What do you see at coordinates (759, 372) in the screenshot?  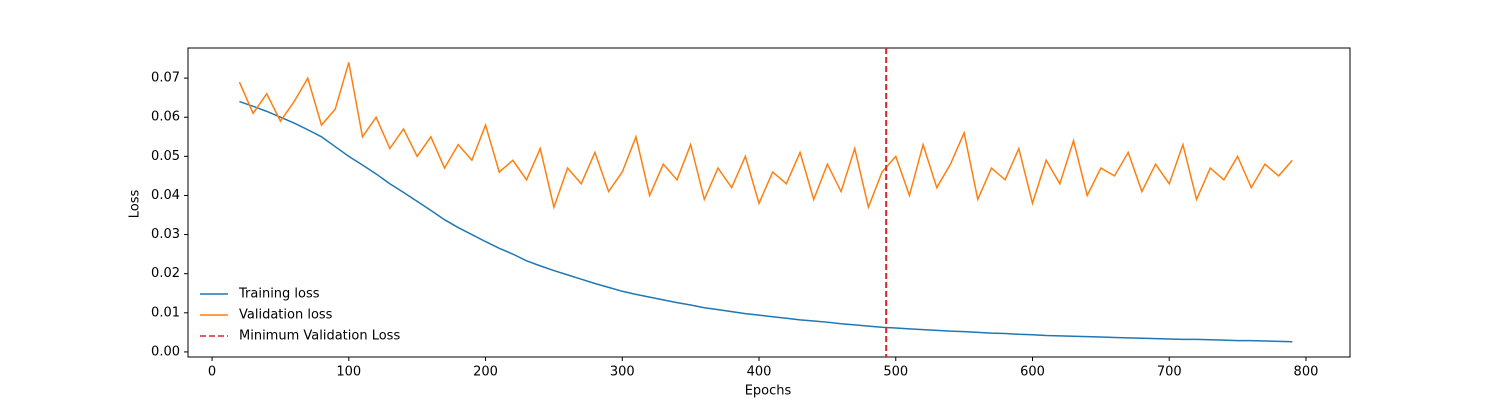 I see `x-tick-label: 400` at bounding box center [759, 372].